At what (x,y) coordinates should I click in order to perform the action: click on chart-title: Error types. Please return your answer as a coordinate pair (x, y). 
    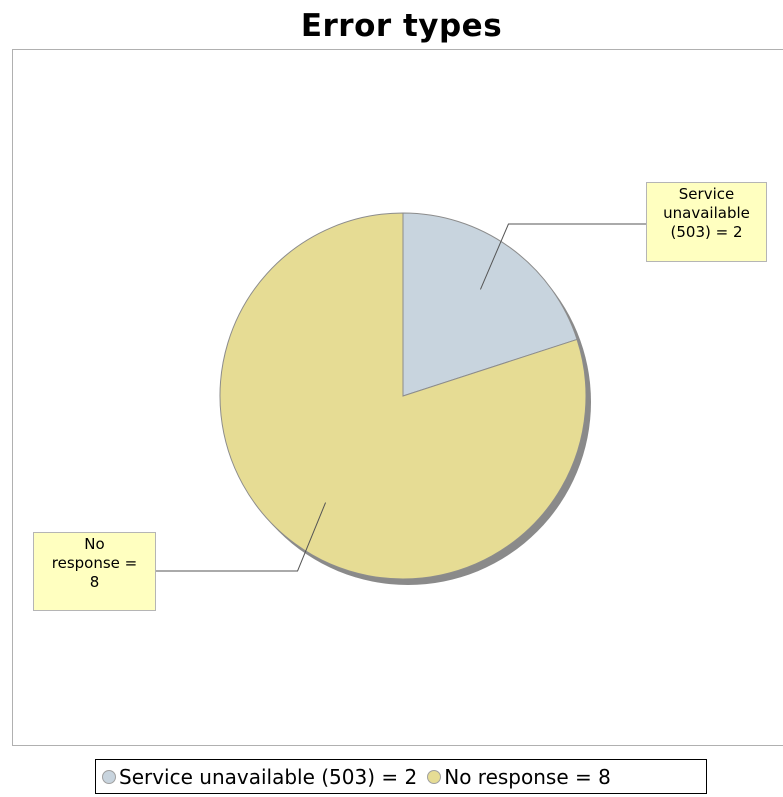
    Looking at the image, I should click on (401, 26).